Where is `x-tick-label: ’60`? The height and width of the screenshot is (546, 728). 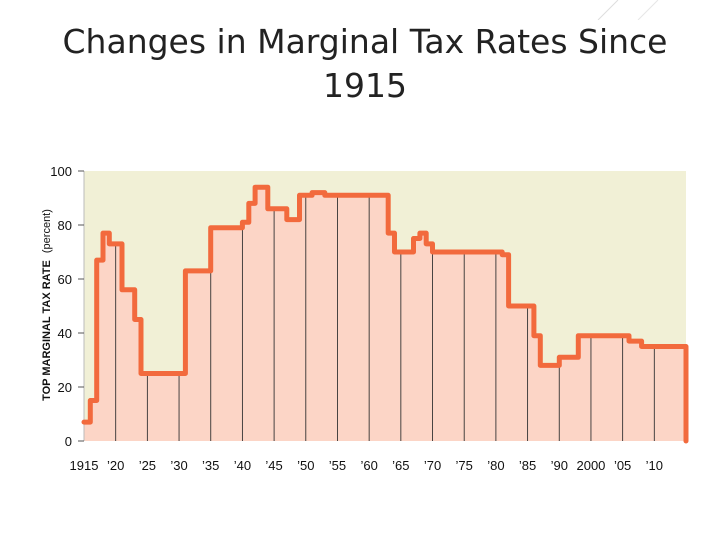 x-tick-label: ’60 is located at coordinates (368, 465).